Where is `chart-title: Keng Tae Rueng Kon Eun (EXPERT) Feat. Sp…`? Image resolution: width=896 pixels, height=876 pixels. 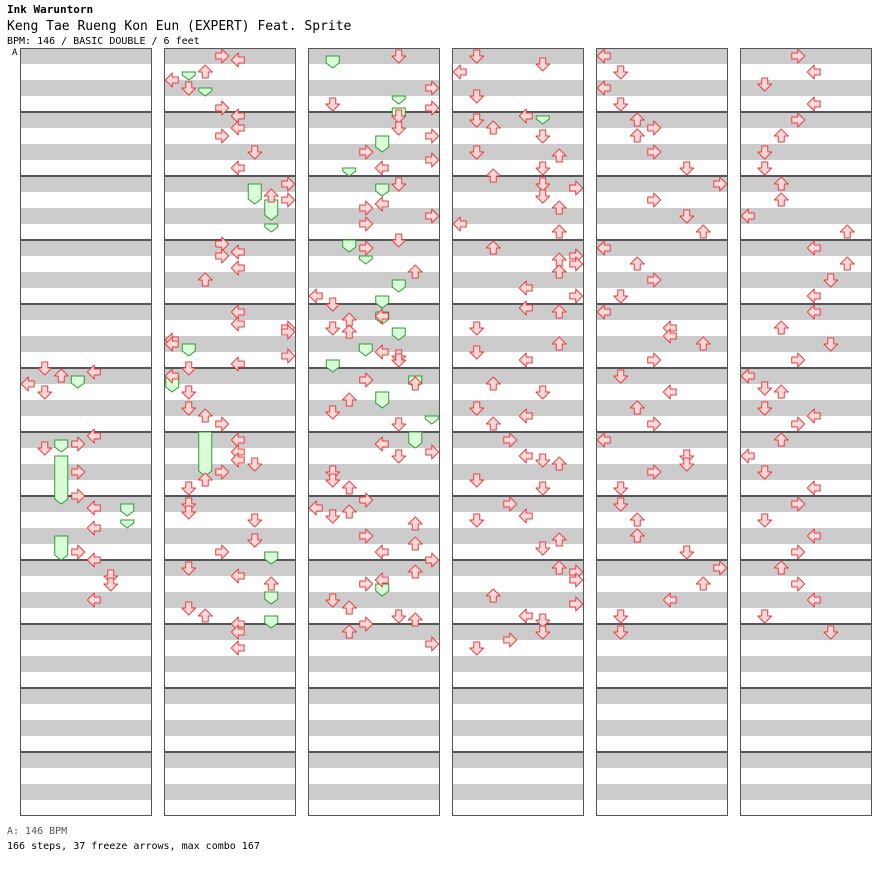 chart-title: Keng Tae Rueng Kon Eun (EXPERT) Feat. Sp… is located at coordinates (179, 26).